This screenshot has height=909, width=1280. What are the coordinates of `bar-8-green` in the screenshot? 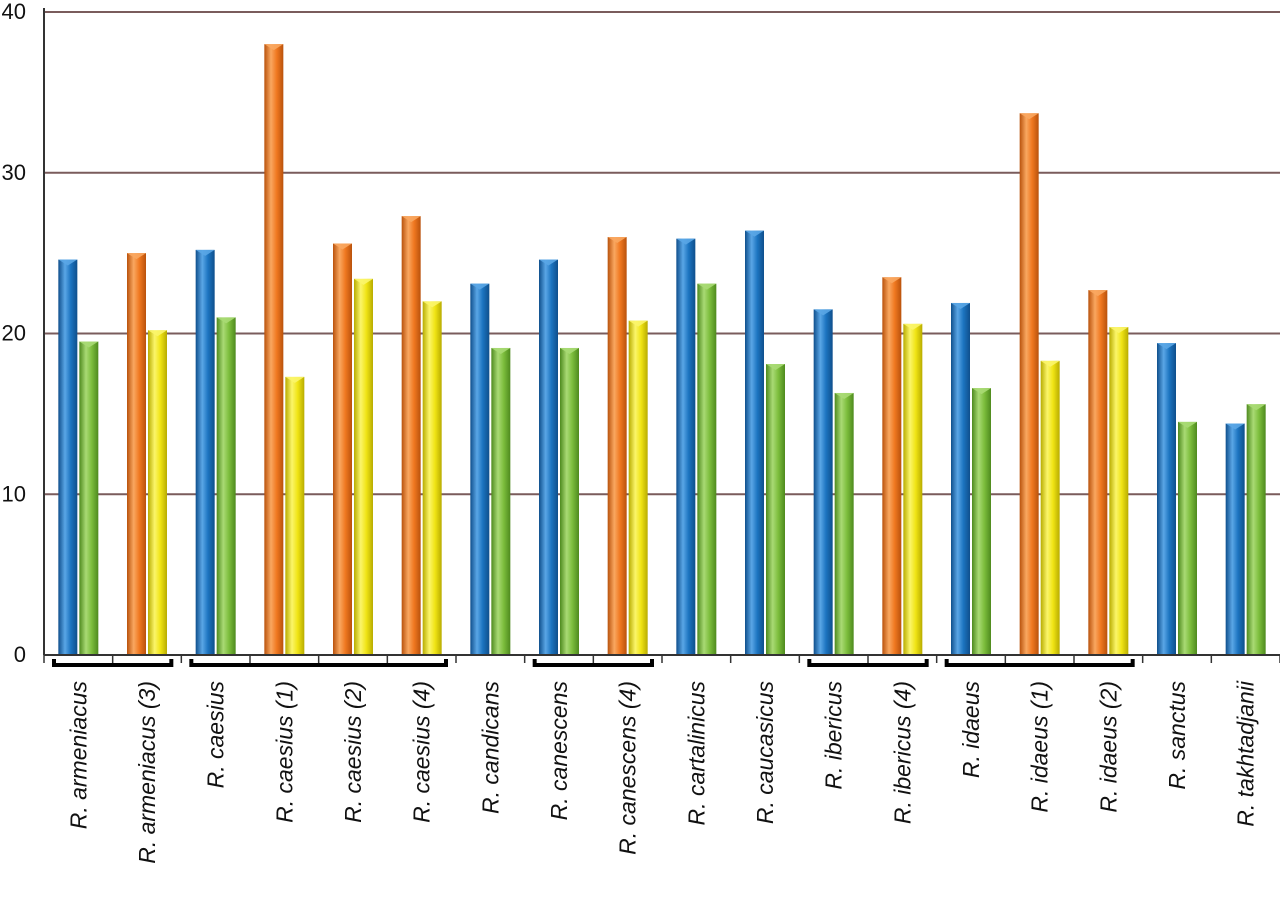 It's located at (569, 501).